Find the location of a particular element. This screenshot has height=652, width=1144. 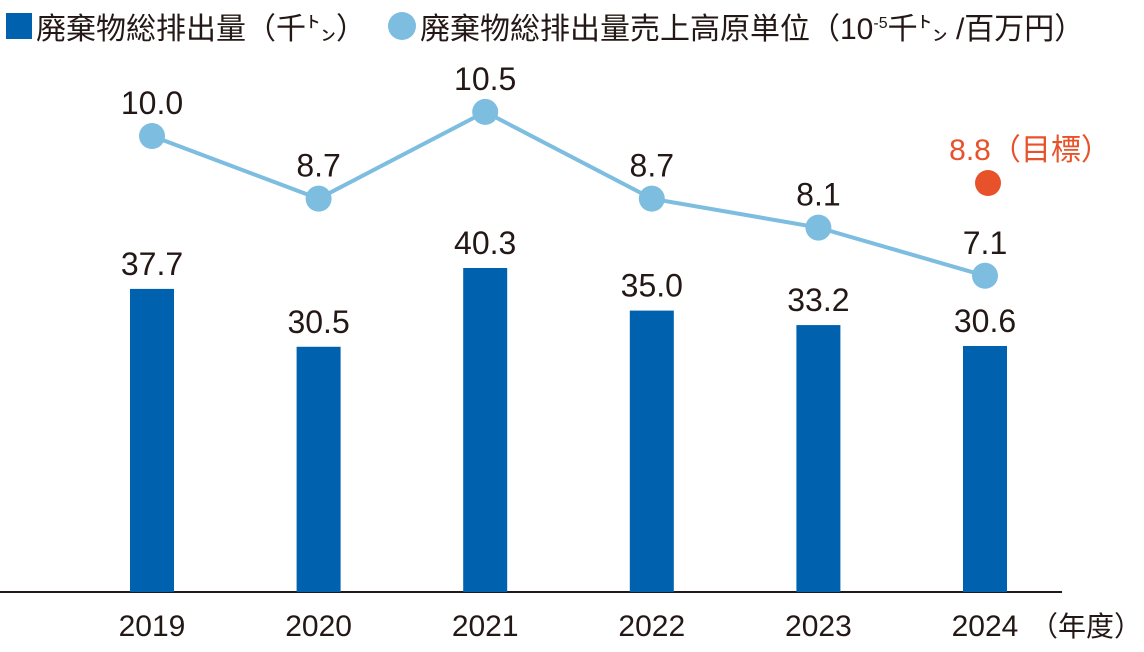

tick-label-2023: 2023 is located at coordinates (818, 626).